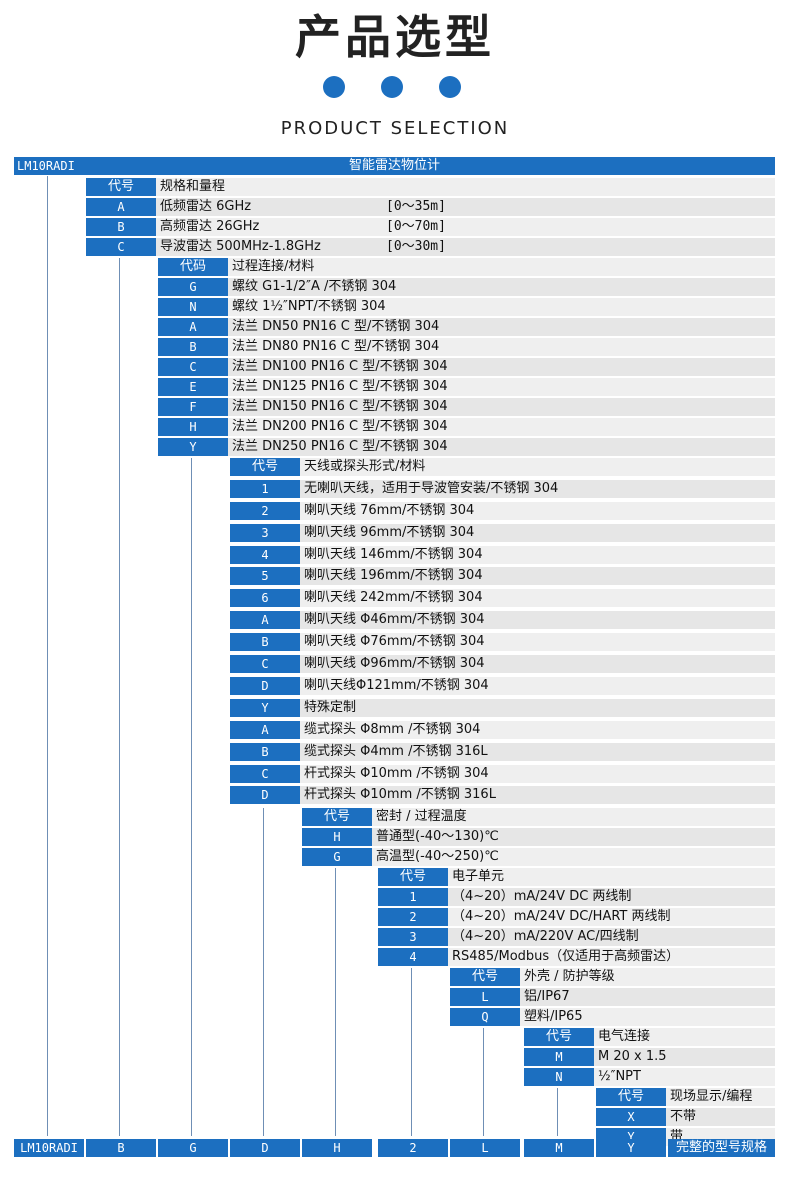  I want to click on option-description: 杆式探头 Φ10mm /不锈钢 304, so click(396, 773).